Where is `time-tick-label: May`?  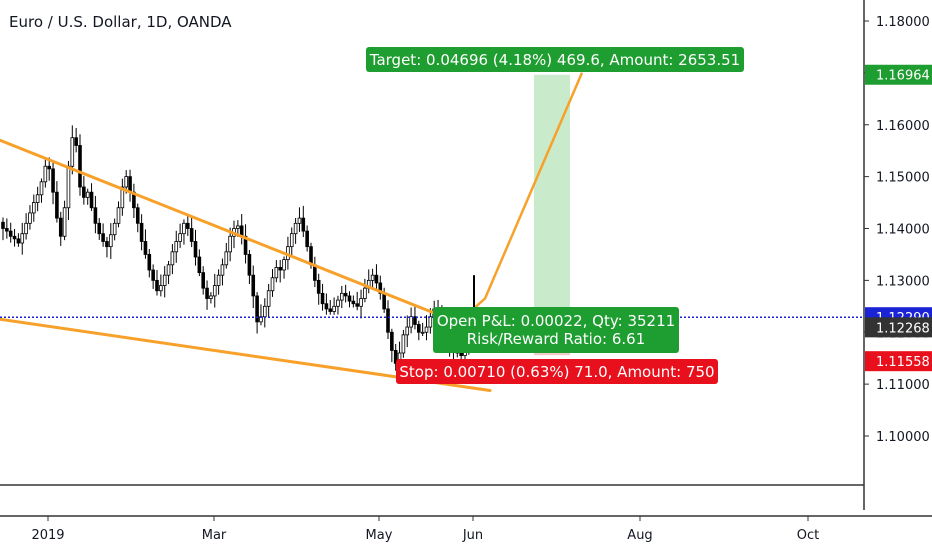 time-tick-label: May is located at coordinates (379, 535).